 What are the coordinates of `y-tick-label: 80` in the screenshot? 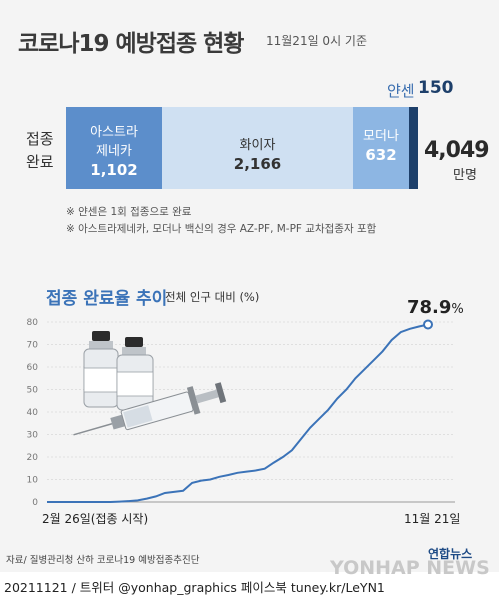 It's located at (33, 323).